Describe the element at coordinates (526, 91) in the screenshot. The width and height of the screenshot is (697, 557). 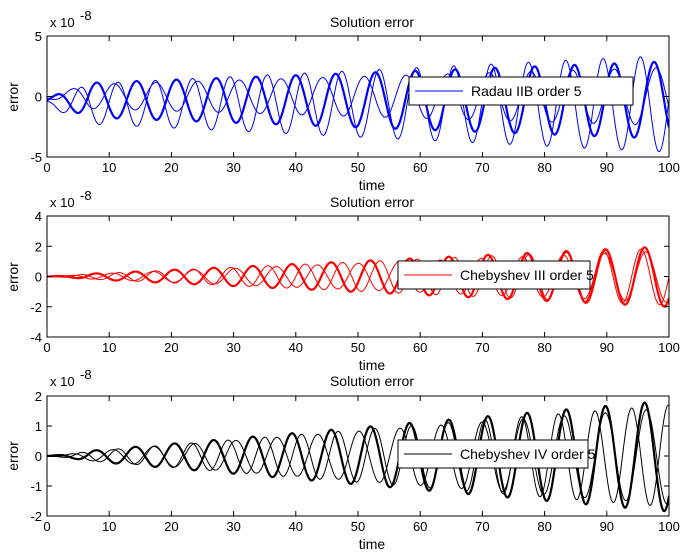
I see `legend-label: Radau IIB order 5` at that location.